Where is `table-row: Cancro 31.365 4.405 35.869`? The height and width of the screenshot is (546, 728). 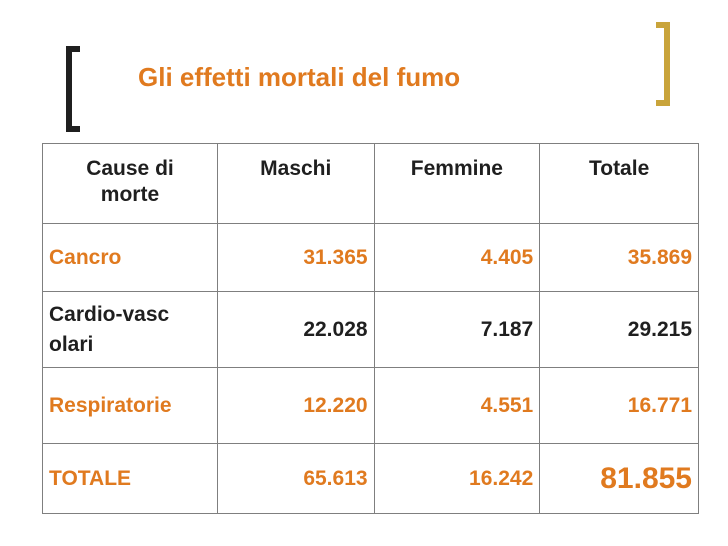
table-row: Cancro 31.365 4.405 35.869 is located at coordinates (370, 257).